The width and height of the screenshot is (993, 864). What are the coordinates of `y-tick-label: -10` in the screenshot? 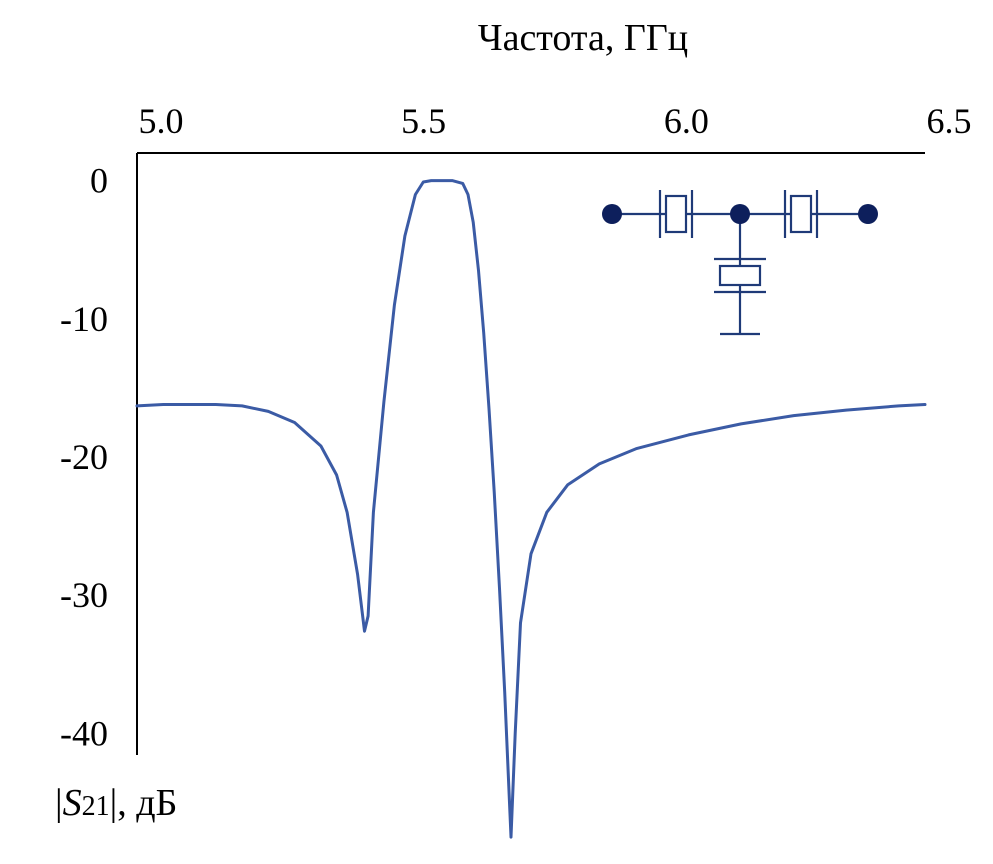 It's located at (84, 319).